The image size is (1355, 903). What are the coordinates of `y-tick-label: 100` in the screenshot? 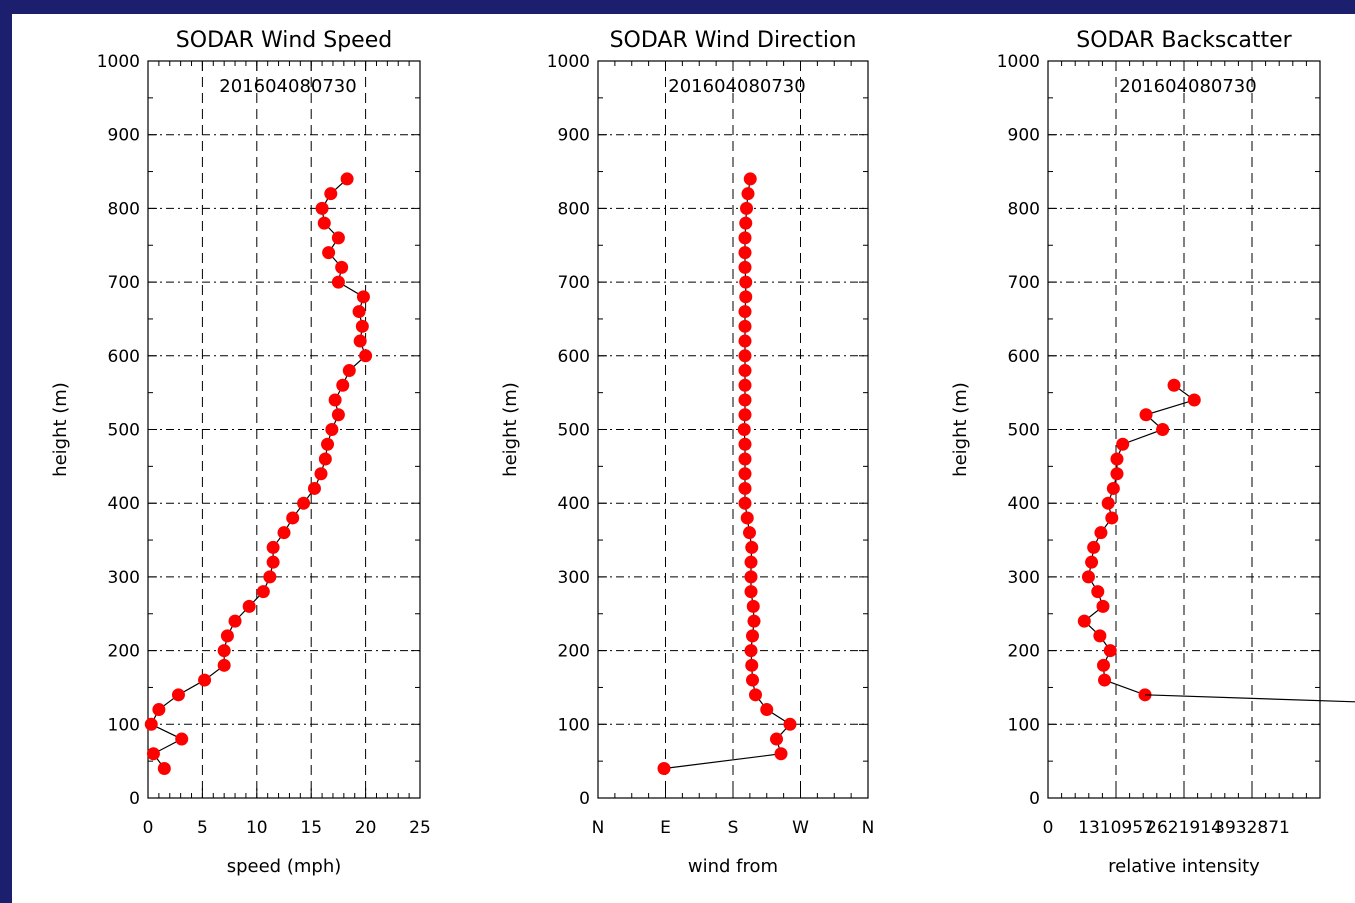 It's located at (574, 725).